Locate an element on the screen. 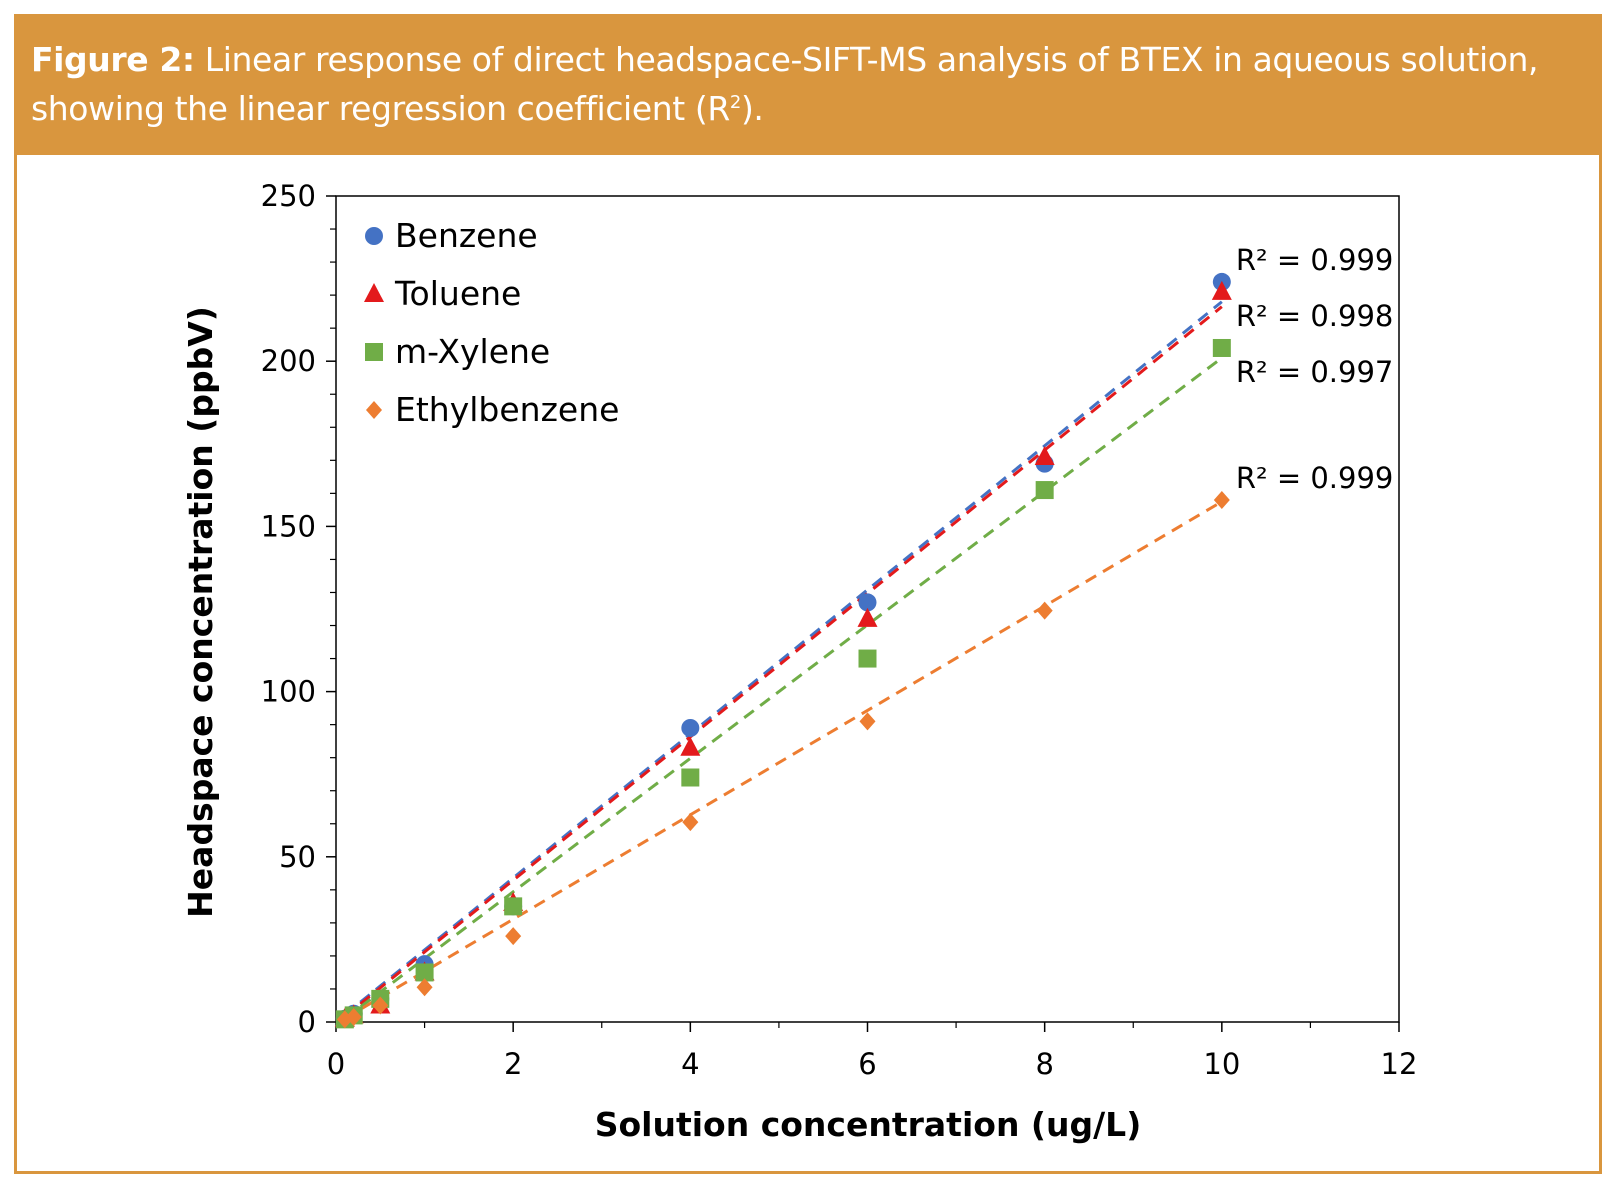 The width and height of the screenshot is (1620, 1190). ethylbenzene-legend-label: Ethylbenzene is located at coordinates (507, 409).